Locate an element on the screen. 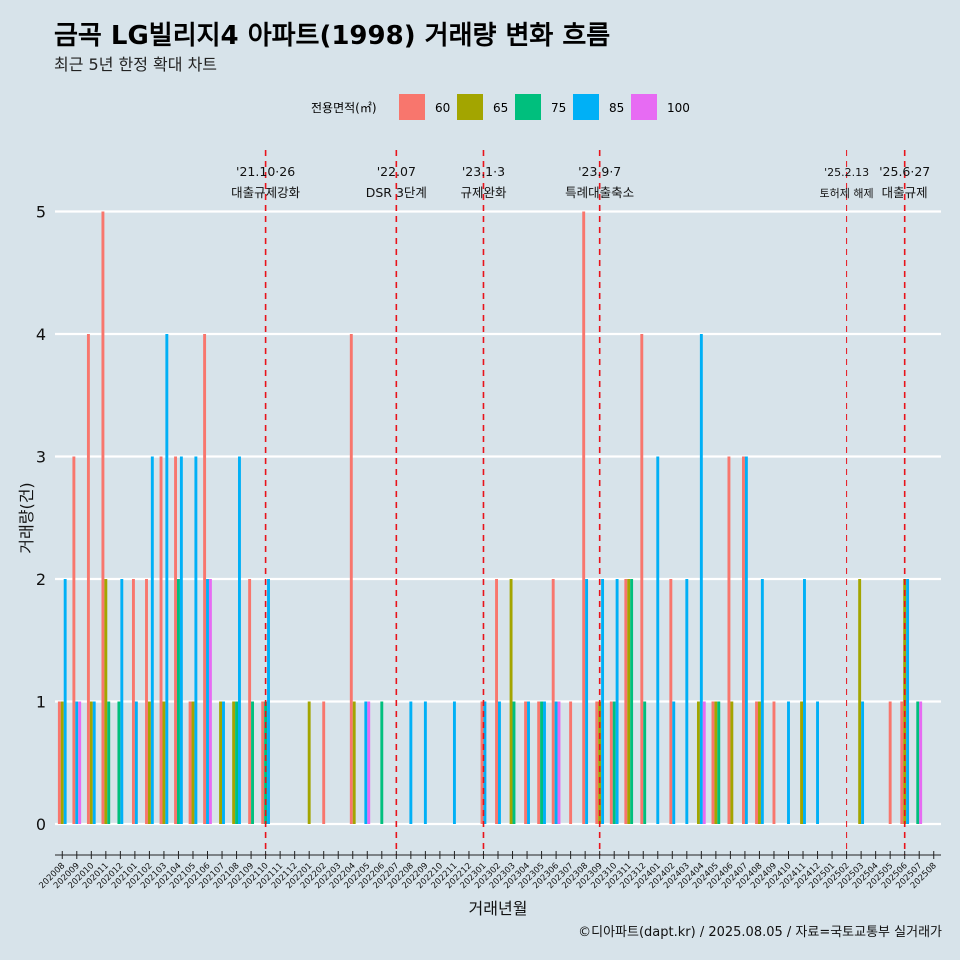 The image size is (960, 960). event-text-4: 토허제 해제 is located at coordinates (847, 193).